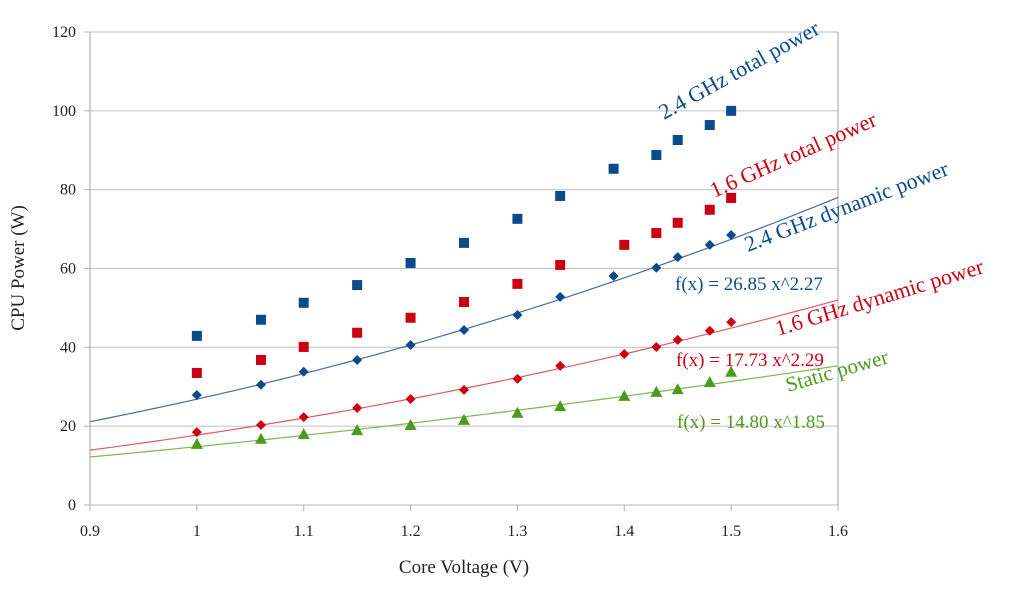 The width and height of the screenshot is (1024, 598). What do you see at coordinates (68, 426) in the screenshot?
I see `y-tick-label: 20` at bounding box center [68, 426].